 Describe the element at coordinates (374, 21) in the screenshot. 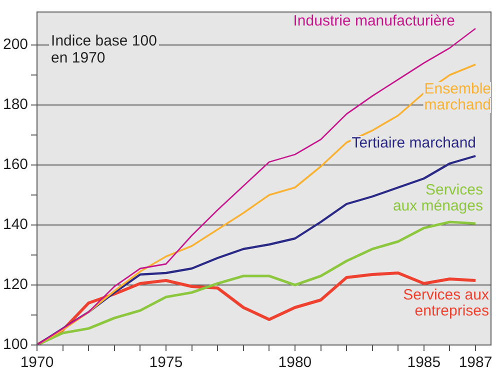

I see `series-label: Industrie manufacturière` at that location.